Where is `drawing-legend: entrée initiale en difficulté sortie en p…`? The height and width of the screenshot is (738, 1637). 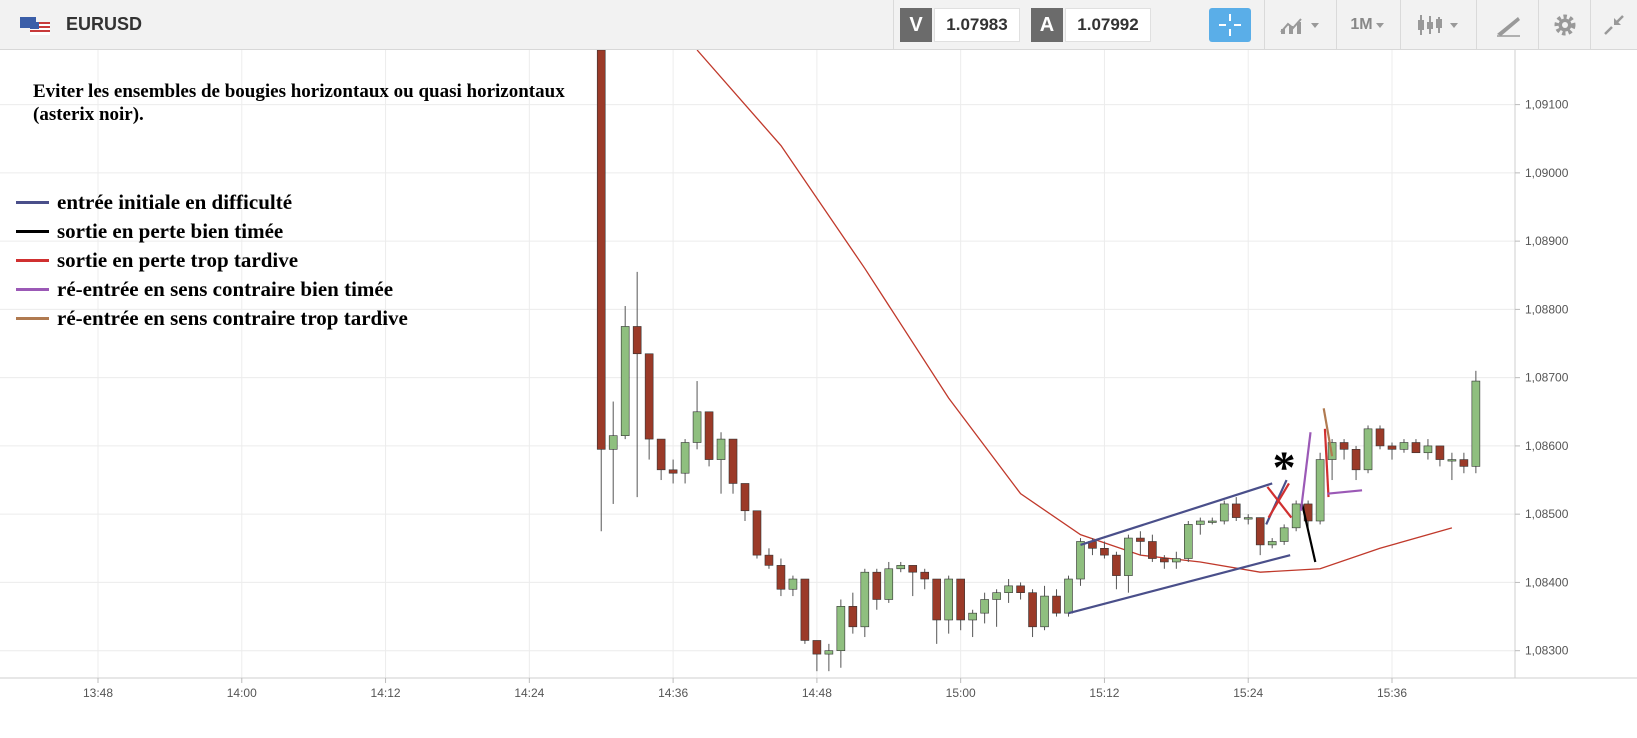
drawing-legend: entrée initiale en difficulté sortie en p… is located at coordinates (212, 260).